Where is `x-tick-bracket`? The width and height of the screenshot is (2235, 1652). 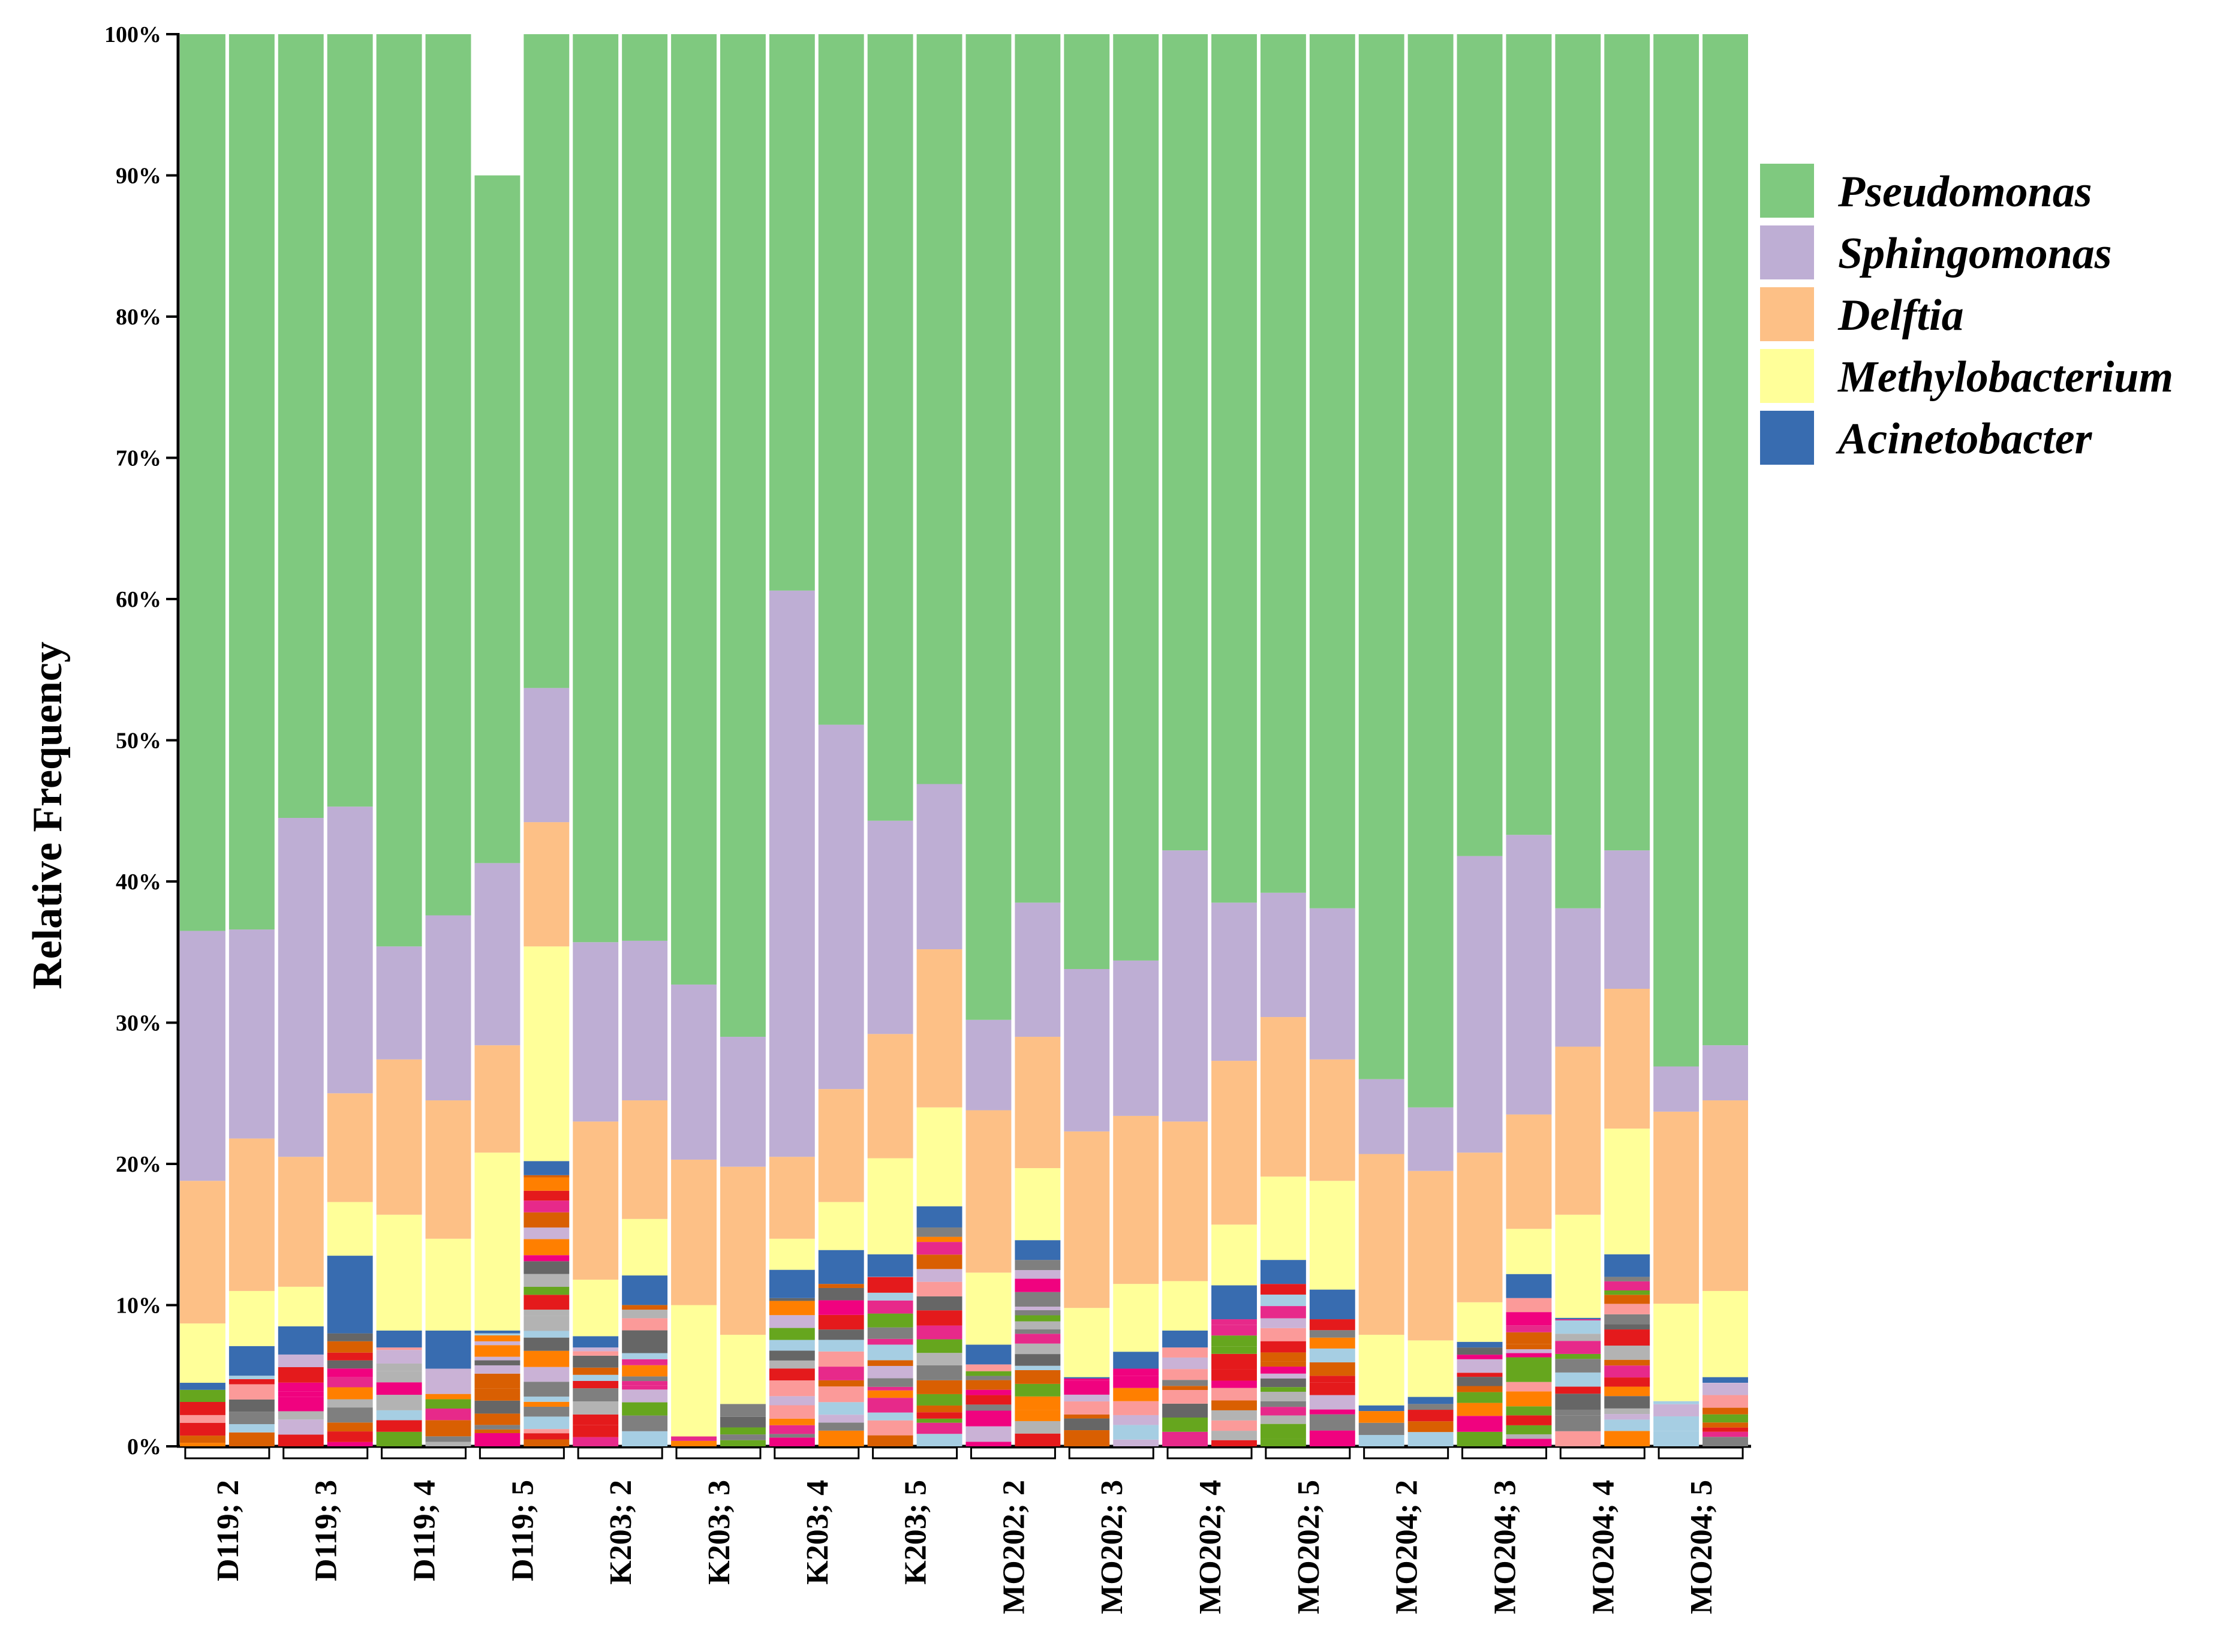
x-tick-bracket is located at coordinates (620, 1453).